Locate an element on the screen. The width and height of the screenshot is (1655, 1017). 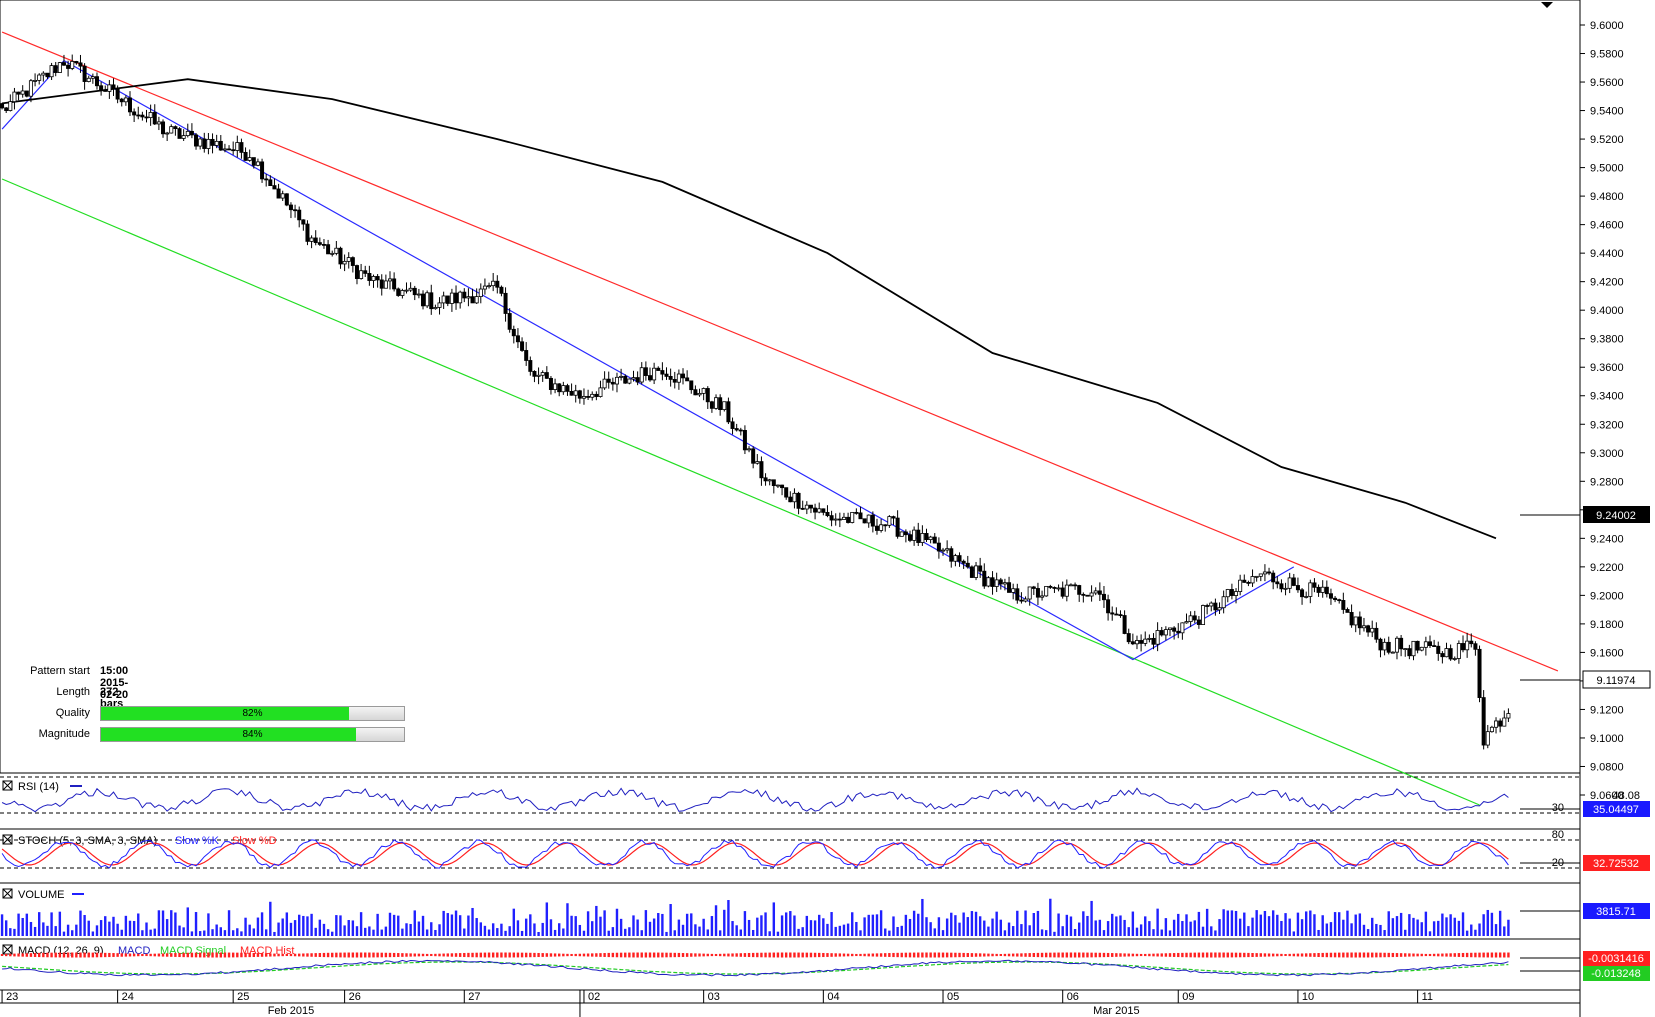
macd-close-icon is located at coordinates (7, 949).